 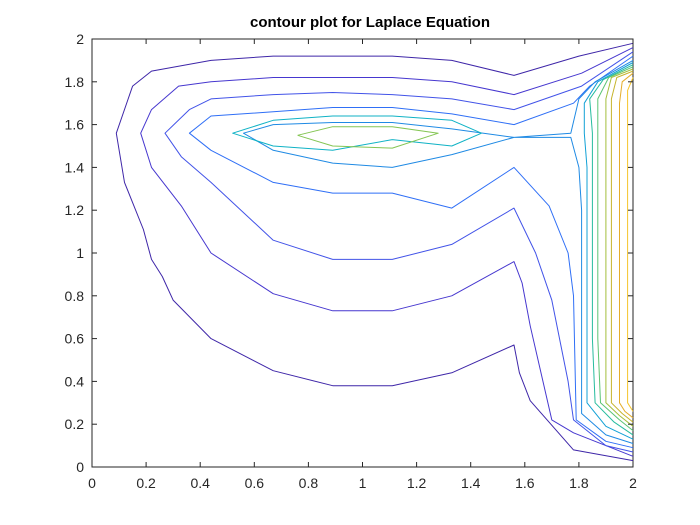 I want to click on y-tick-label: 0, so click(x=80, y=467).